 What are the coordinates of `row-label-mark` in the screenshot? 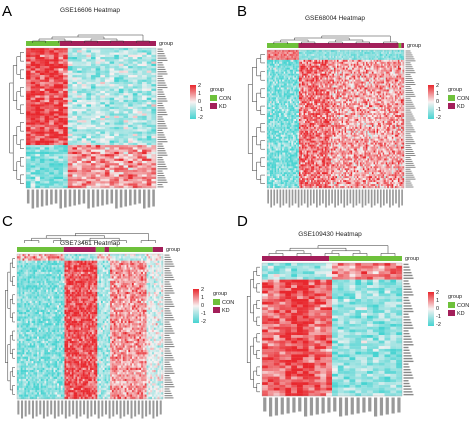 It's located at (161, 94).